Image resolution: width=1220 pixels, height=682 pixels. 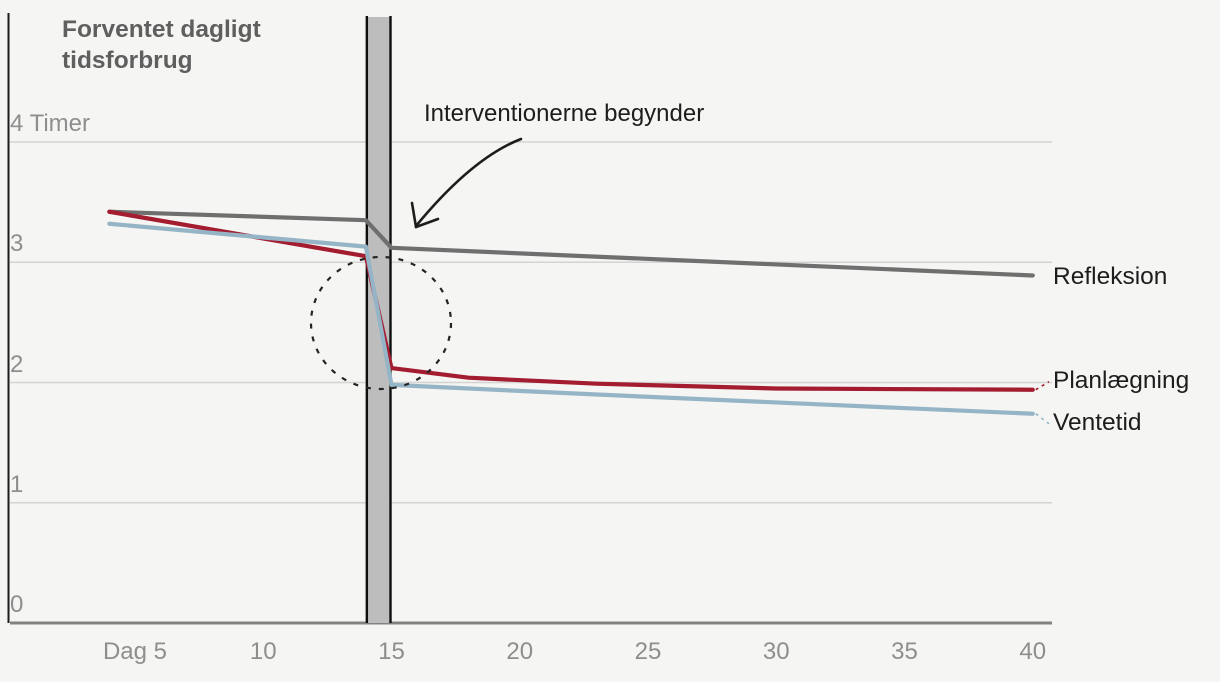 What do you see at coordinates (1110, 276) in the screenshot?
I see `series-label-refleksion: Refleksion` at bounding box center [1110, 276].